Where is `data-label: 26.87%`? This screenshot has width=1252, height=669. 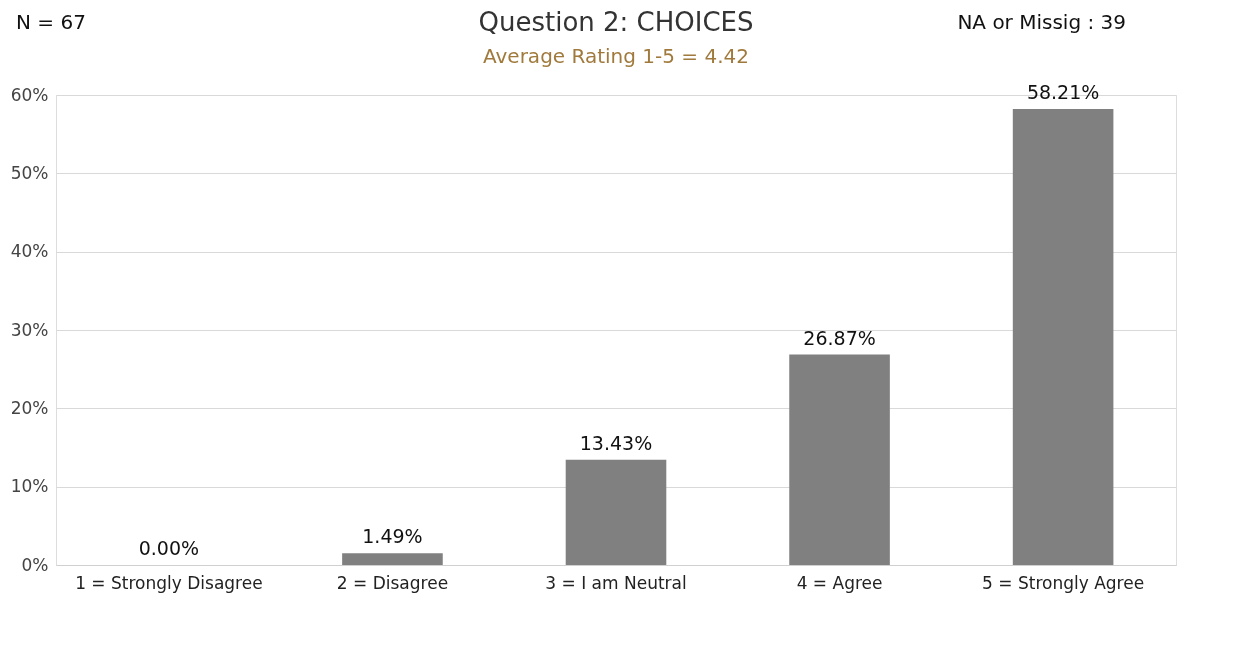
data-label: 26.87% is located at coordinates (839, 337).